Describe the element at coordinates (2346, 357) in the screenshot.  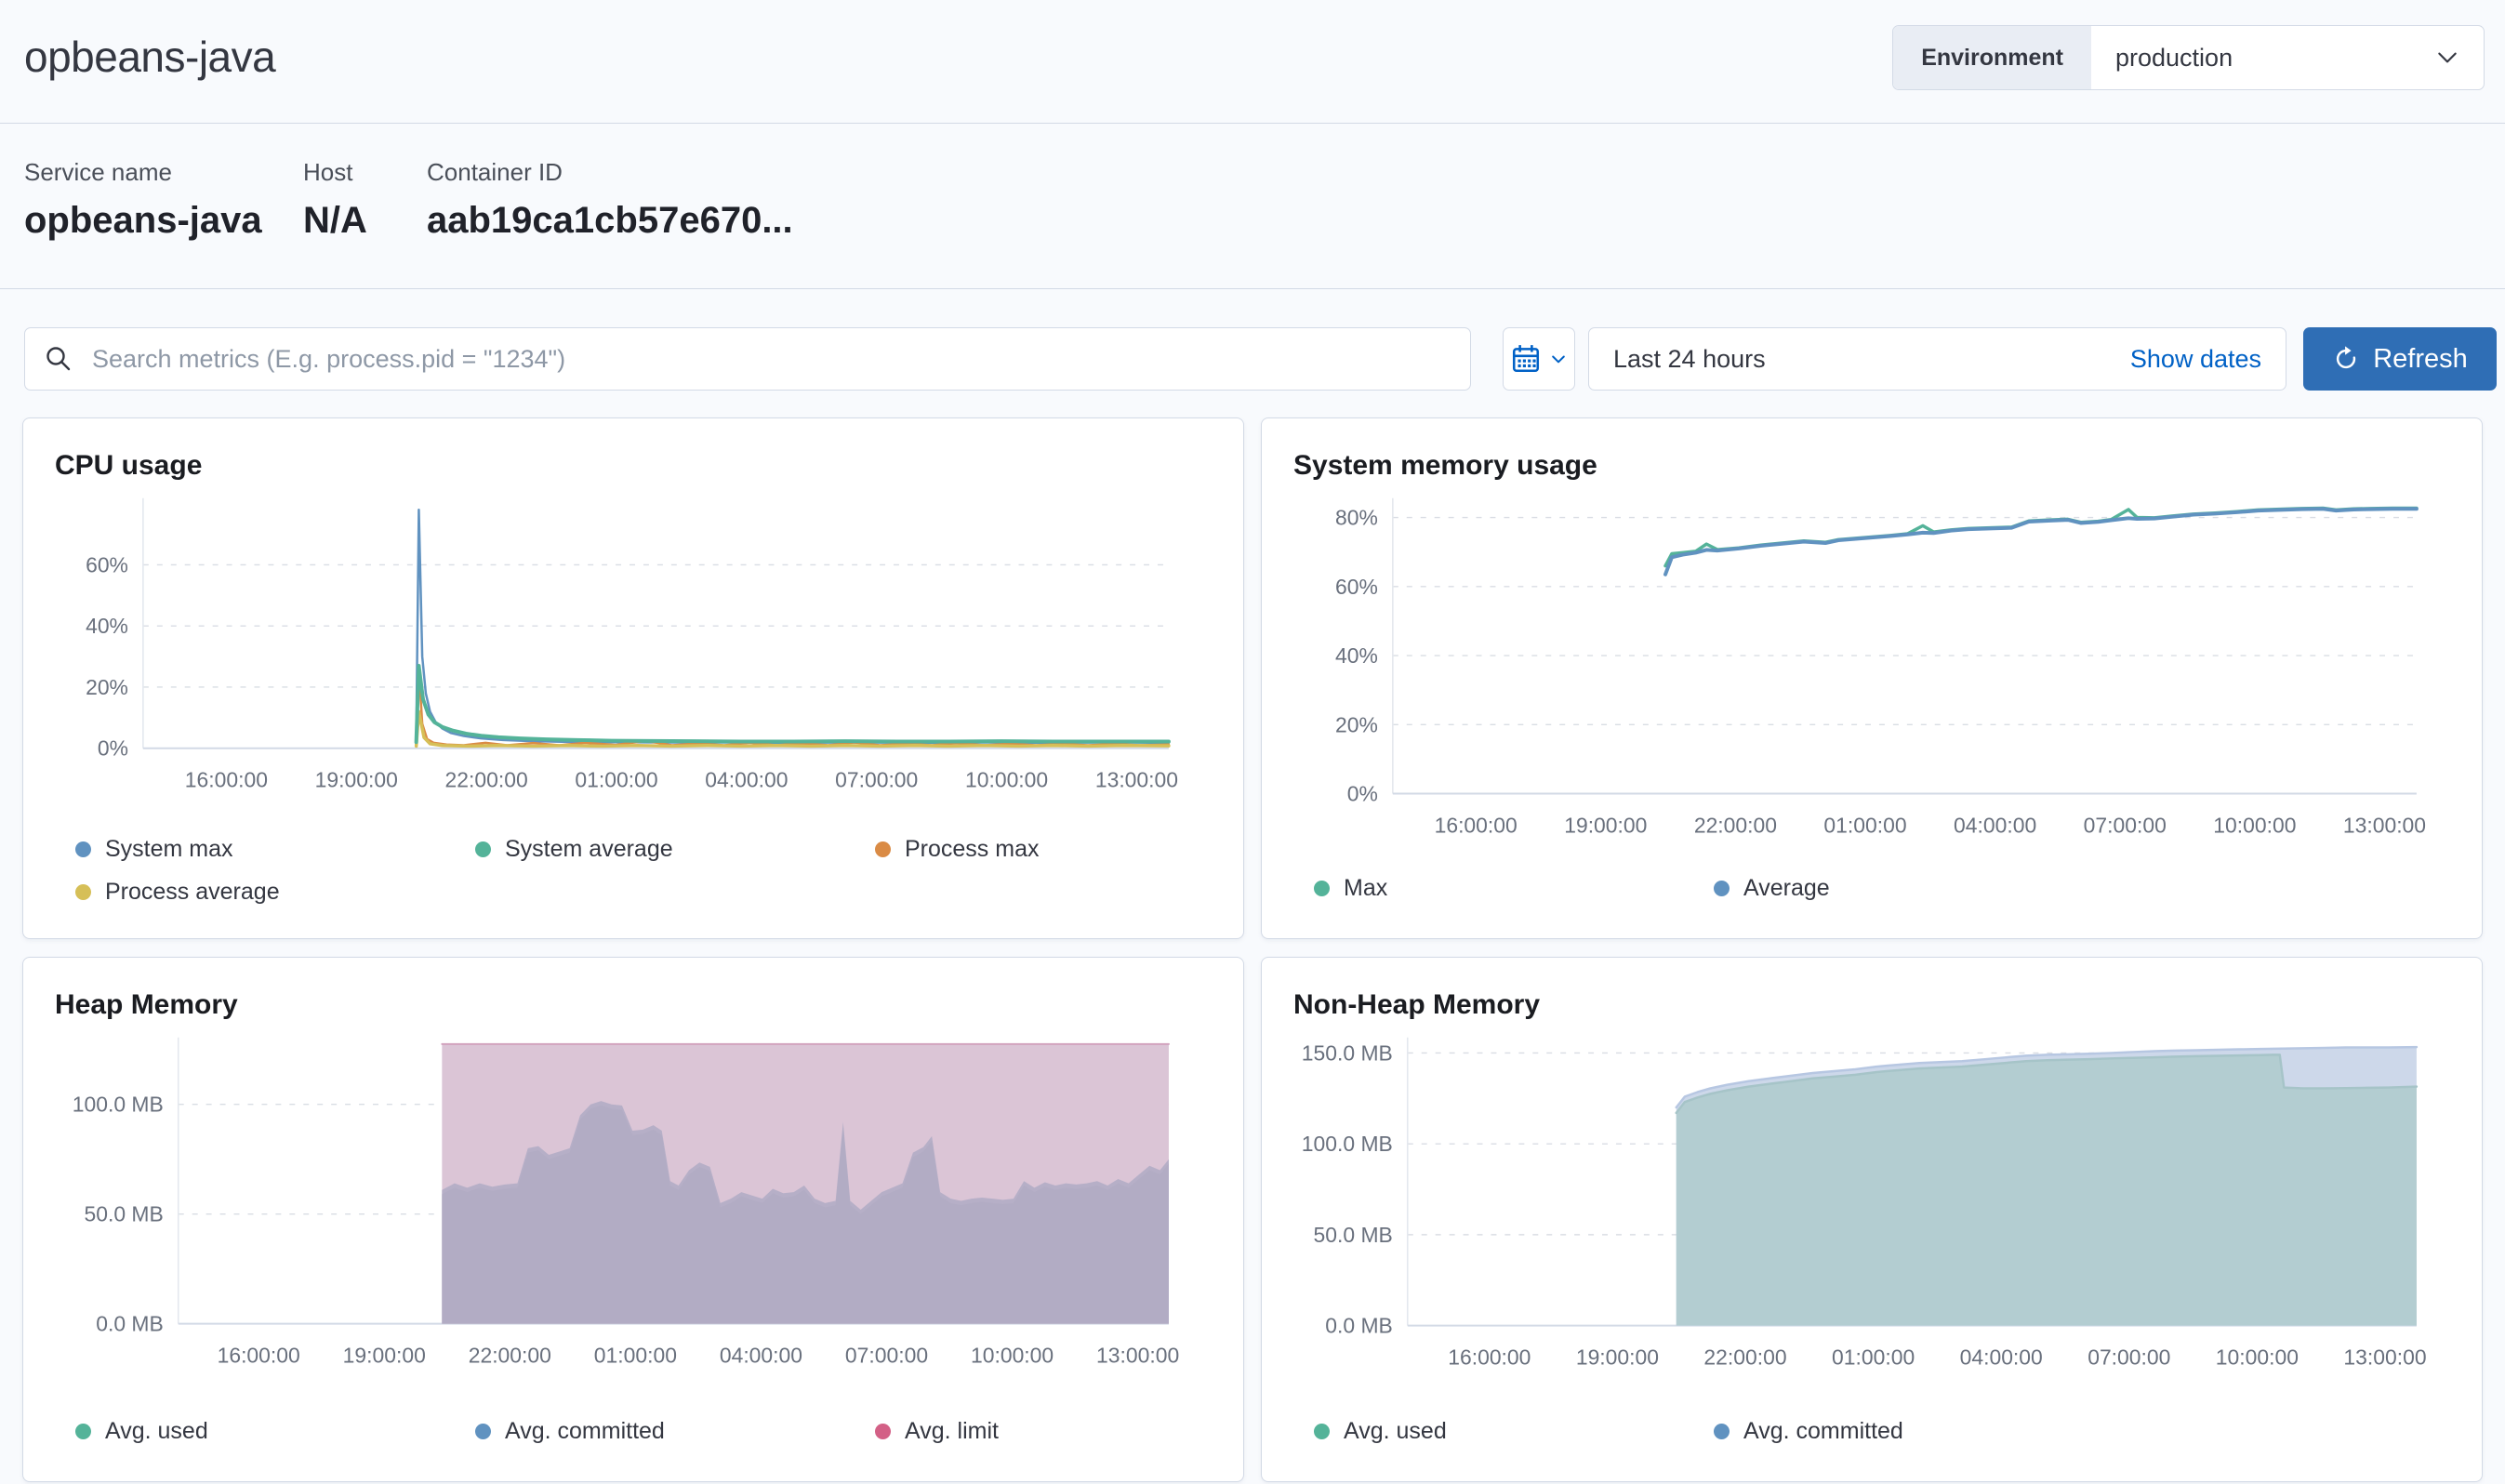
I see `refresh-icon` at that location.